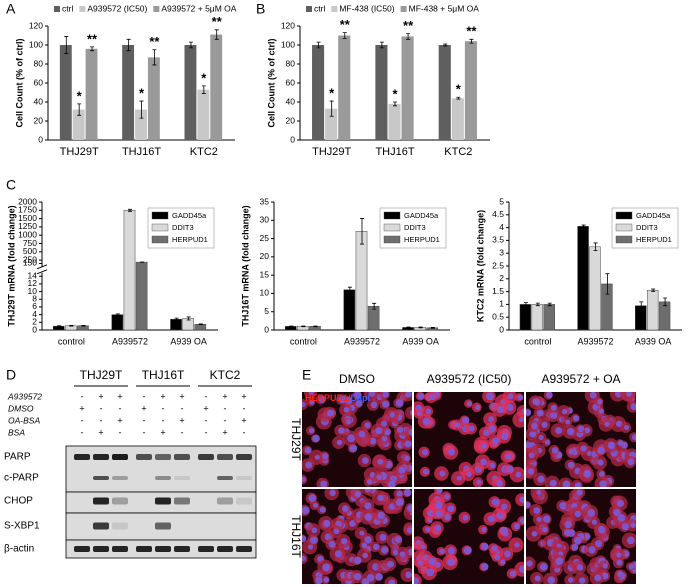 The width and height of the screenshot is (688, 587). I want to click on protein-label: PARP, so click(17, 457).